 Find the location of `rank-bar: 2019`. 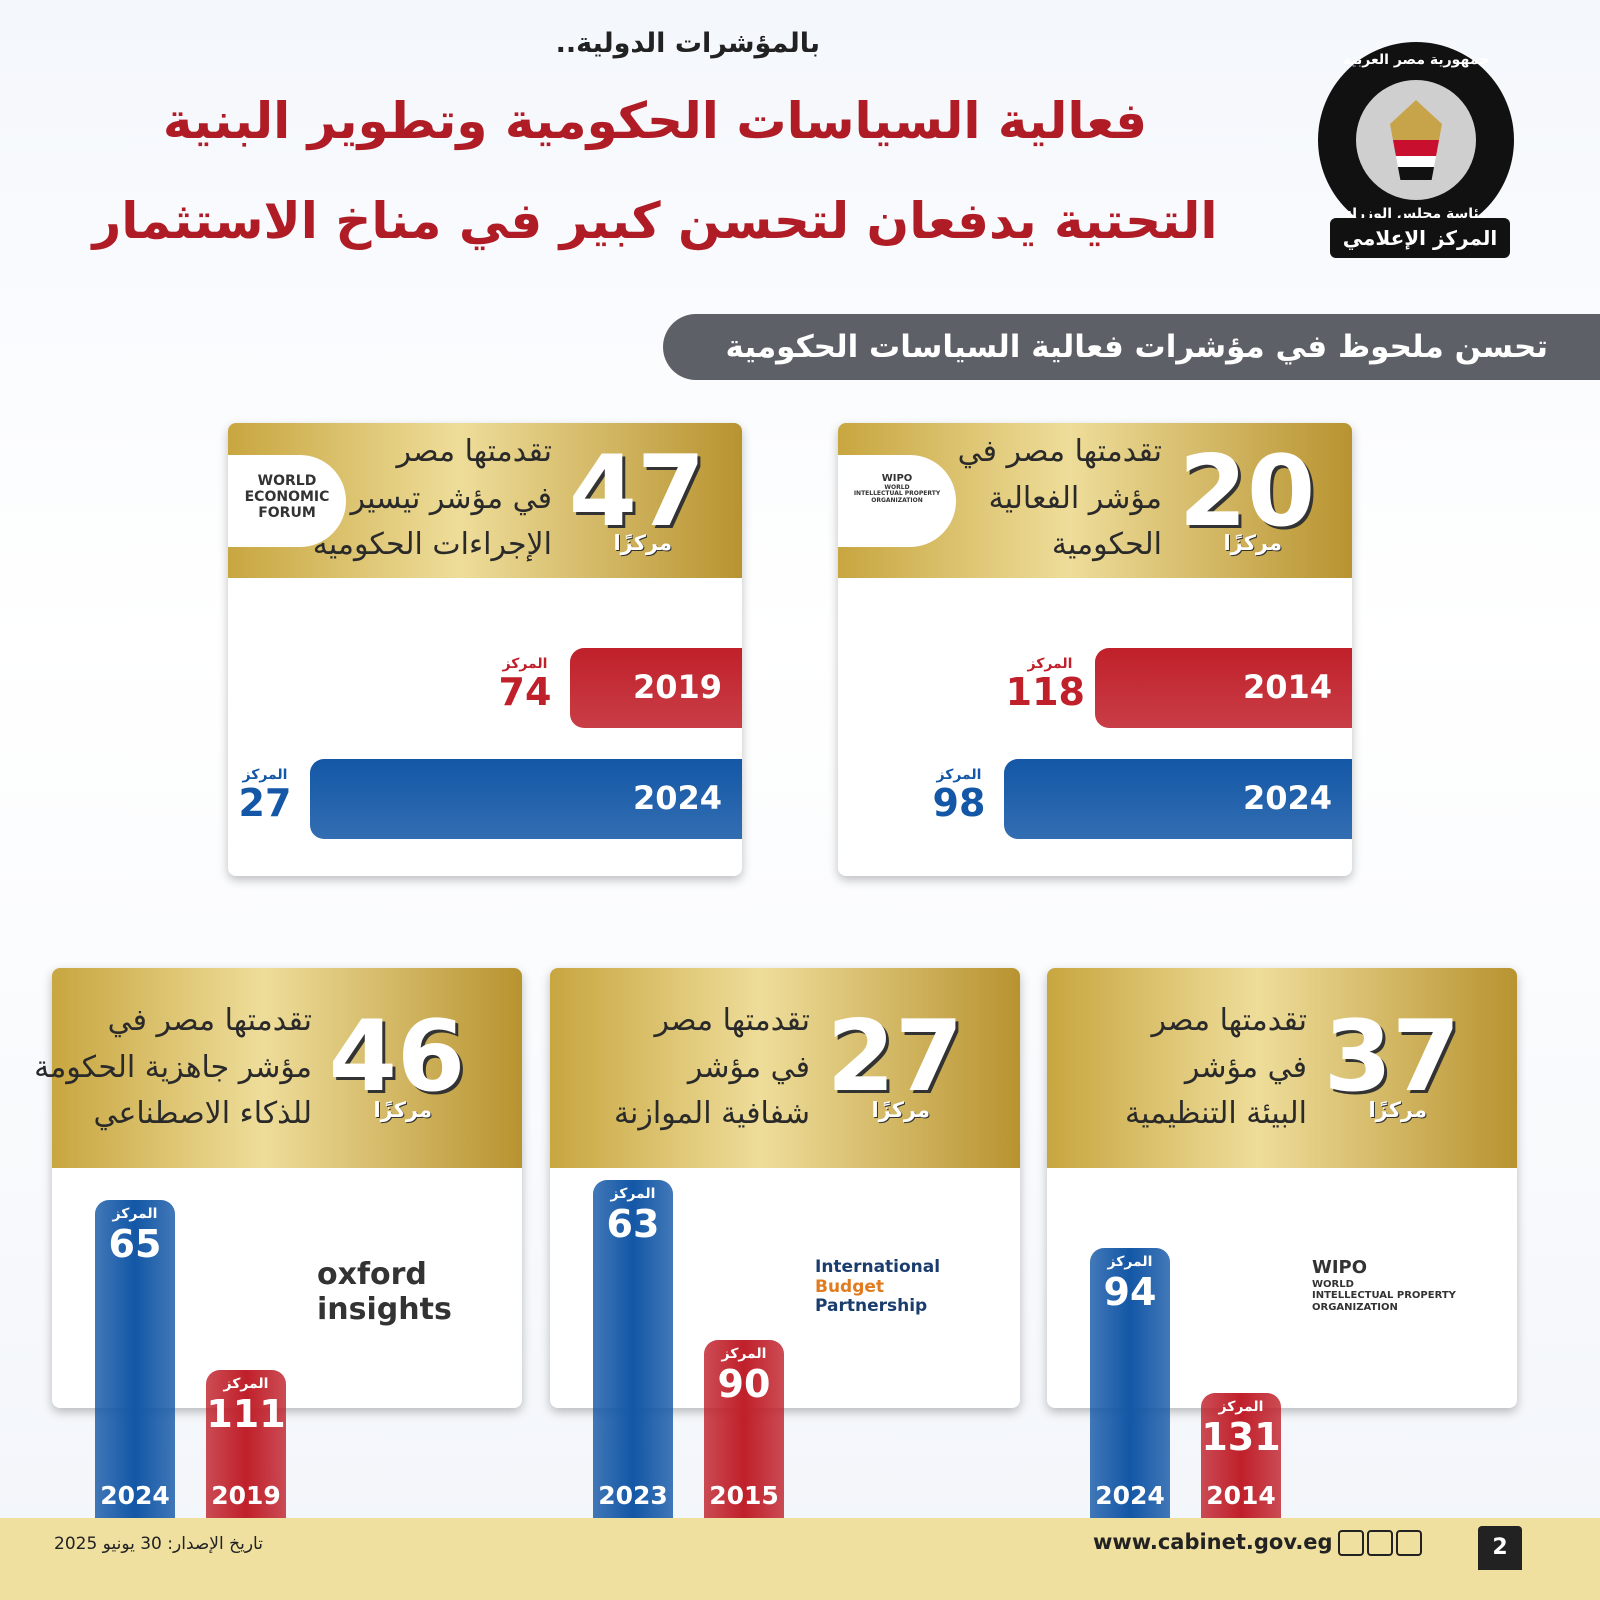

rank-bar: 2019 is located at coordinates (656, 688).